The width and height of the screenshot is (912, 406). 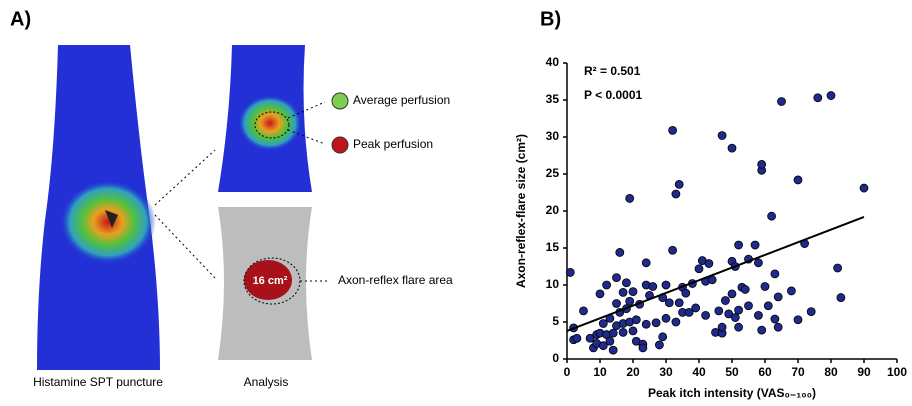 What do you see at coordinates (666, 372) in the screenshot?
I see `x-tick-label: 30` at bounding box center [666, 372].